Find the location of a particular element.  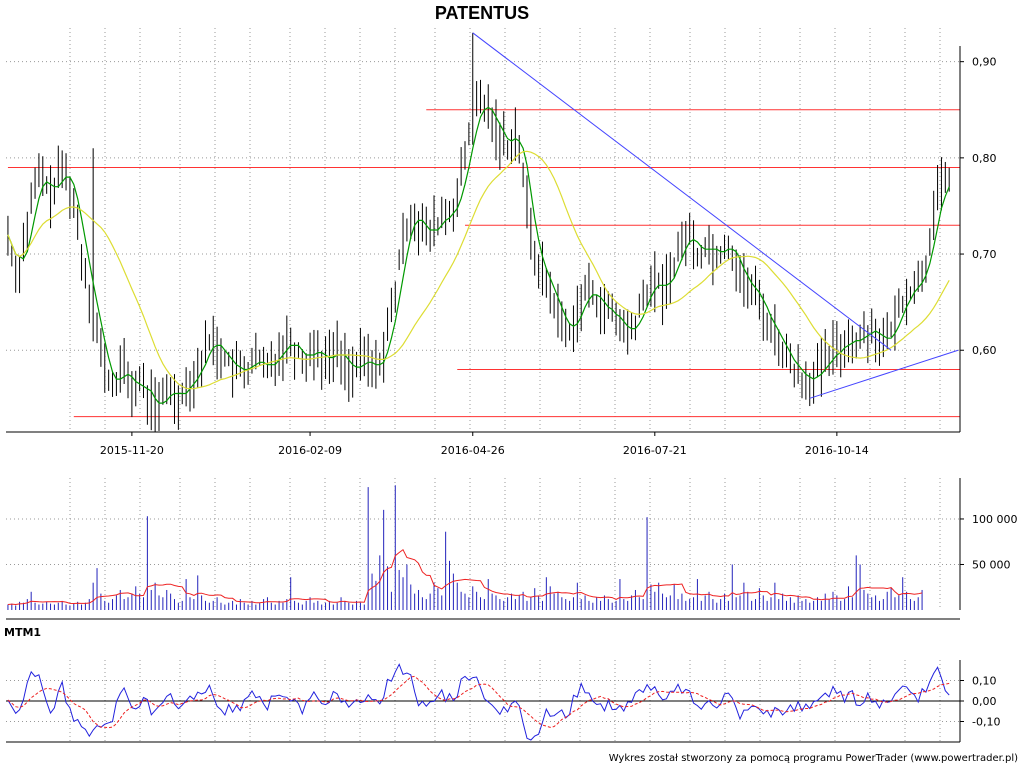

trend-line is located at coordinates (884, 374).